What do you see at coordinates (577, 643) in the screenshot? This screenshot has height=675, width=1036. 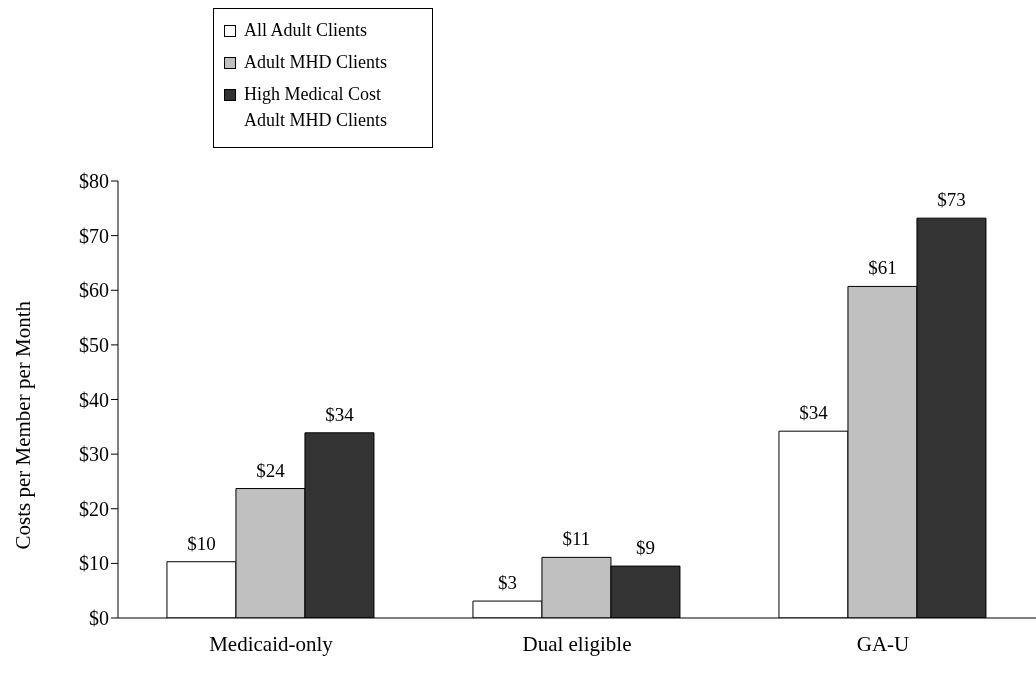 I see `x-tick-label: Dual eligible` at bounding box center [577, 643].